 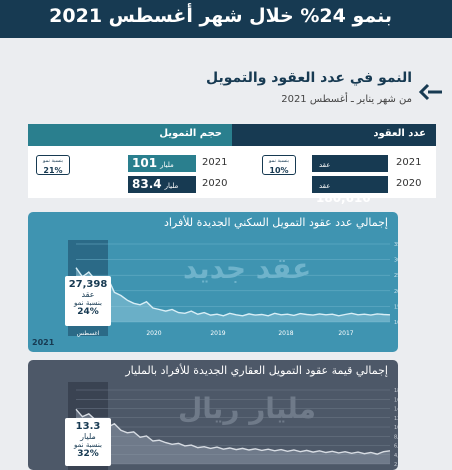 I want to click on header-bar: بنمو 24% خلال شهر أغسطس 2021, so click(x=226, y=19).